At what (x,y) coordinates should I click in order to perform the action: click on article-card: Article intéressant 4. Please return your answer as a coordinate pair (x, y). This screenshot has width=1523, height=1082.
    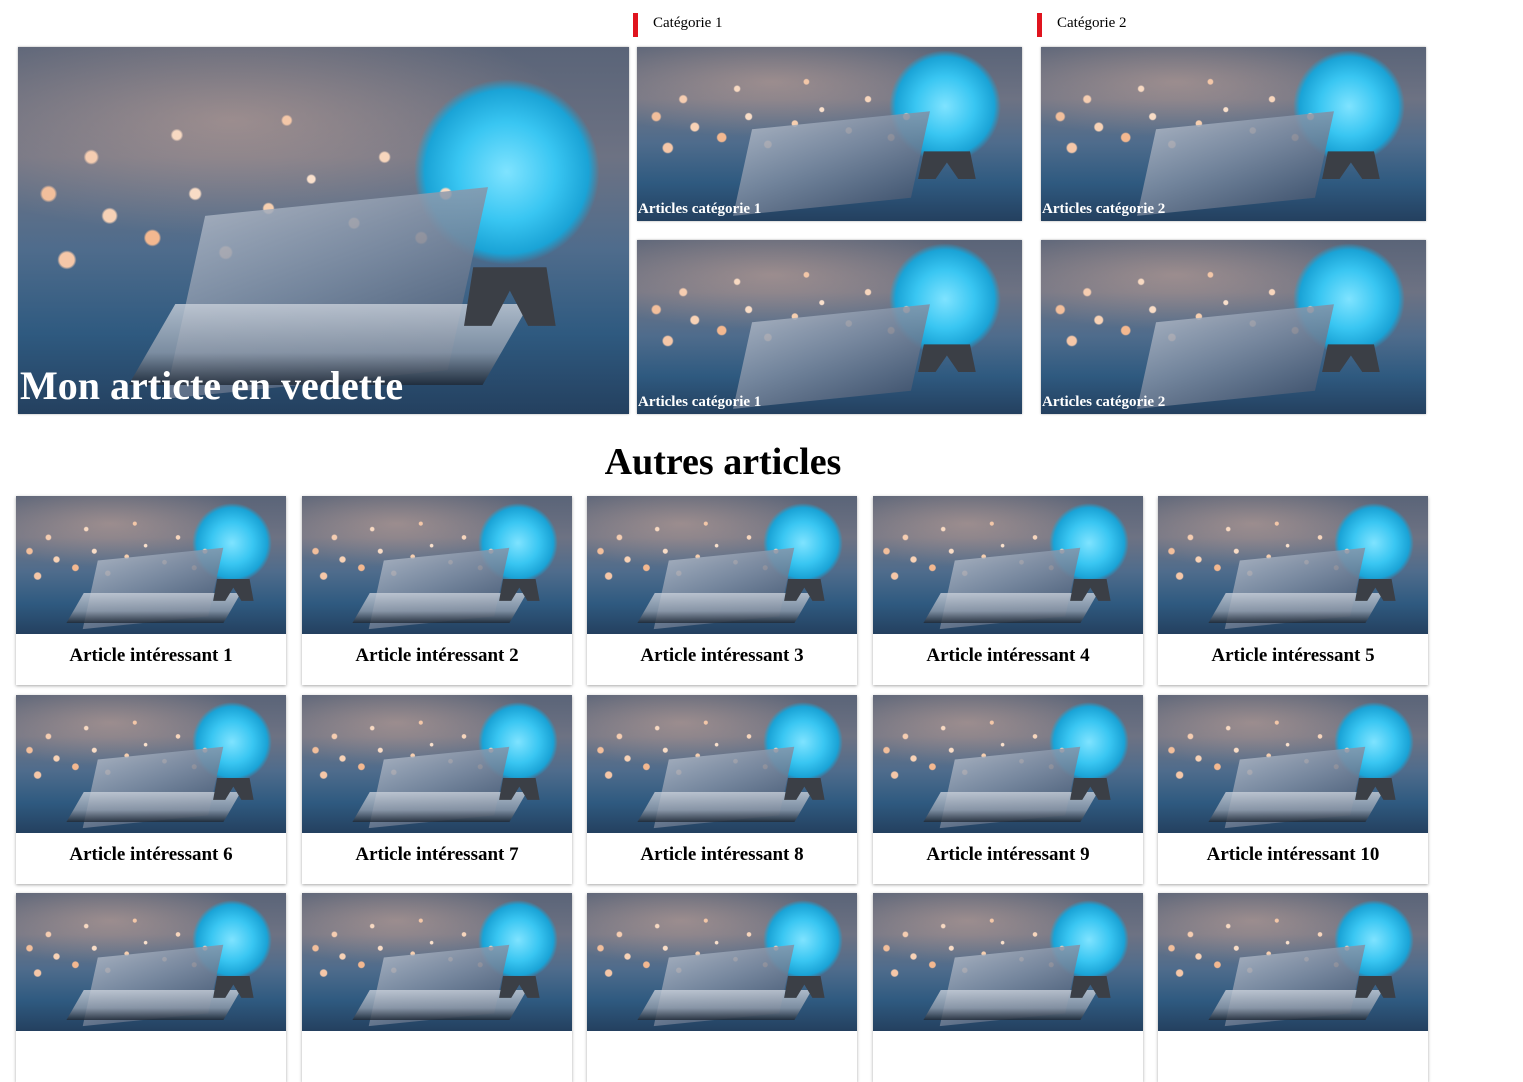
    Looking at the image, I should click on (1008, 590).